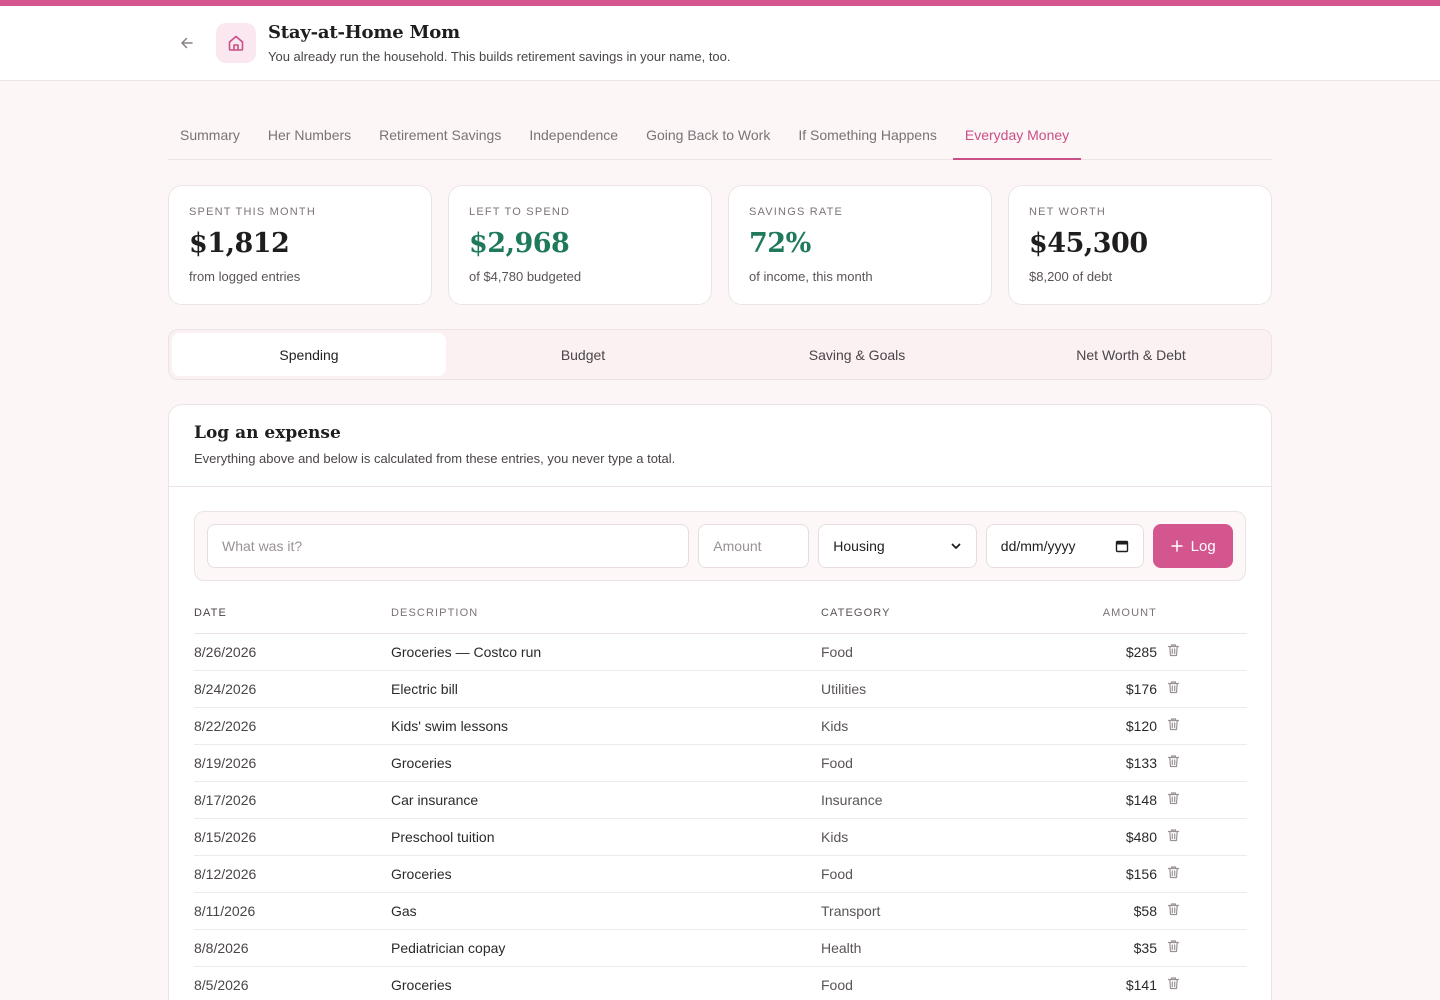  Describe the element at coordinates (811, 276) in the screenshot. I see `card-sub: of income, this month` at that location.